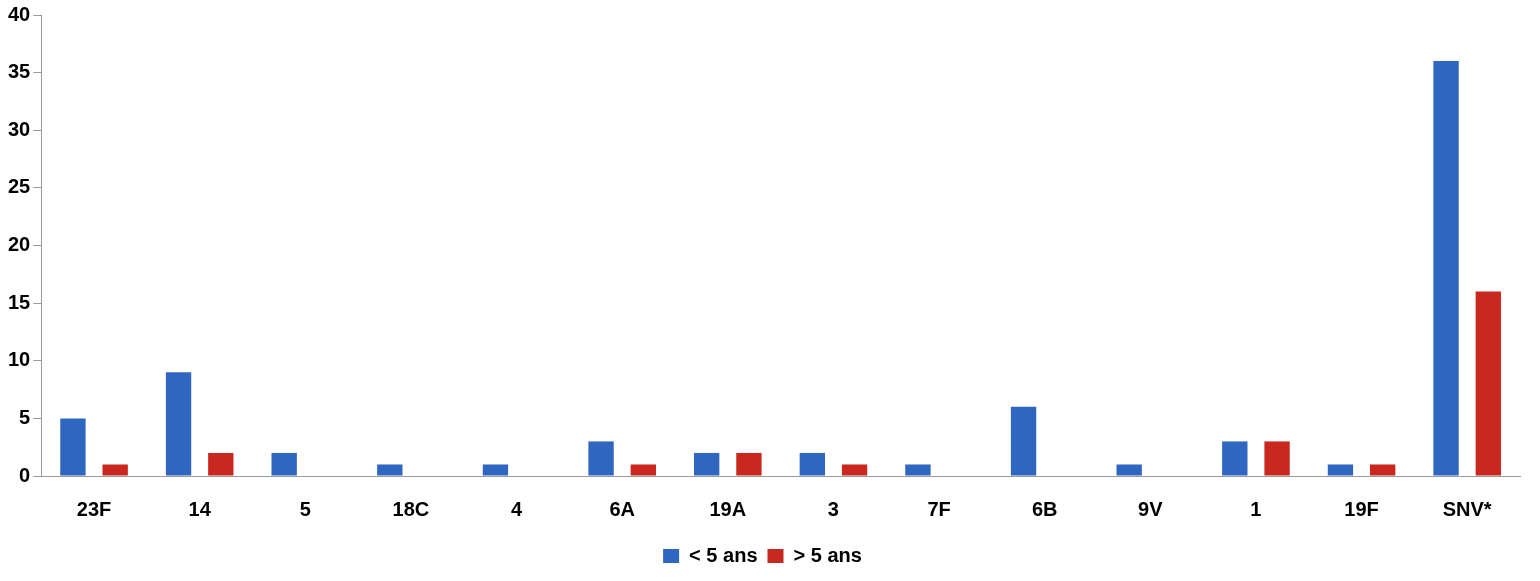 The height and width of the screenshot is (581, 1540). Describe the element at coordinates (19, 128) in the screenshot. I see `y-tick-label: 30` at that location.